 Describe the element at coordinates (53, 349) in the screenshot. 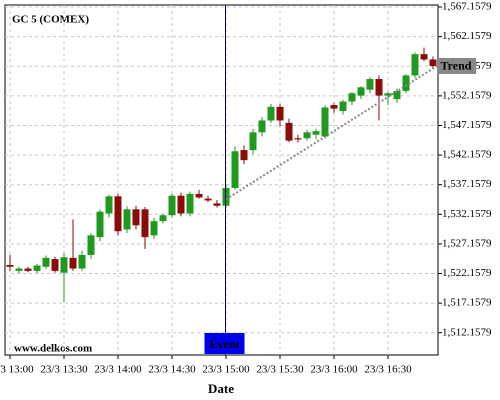

I see `watermark: www.delkos.com` at that location.